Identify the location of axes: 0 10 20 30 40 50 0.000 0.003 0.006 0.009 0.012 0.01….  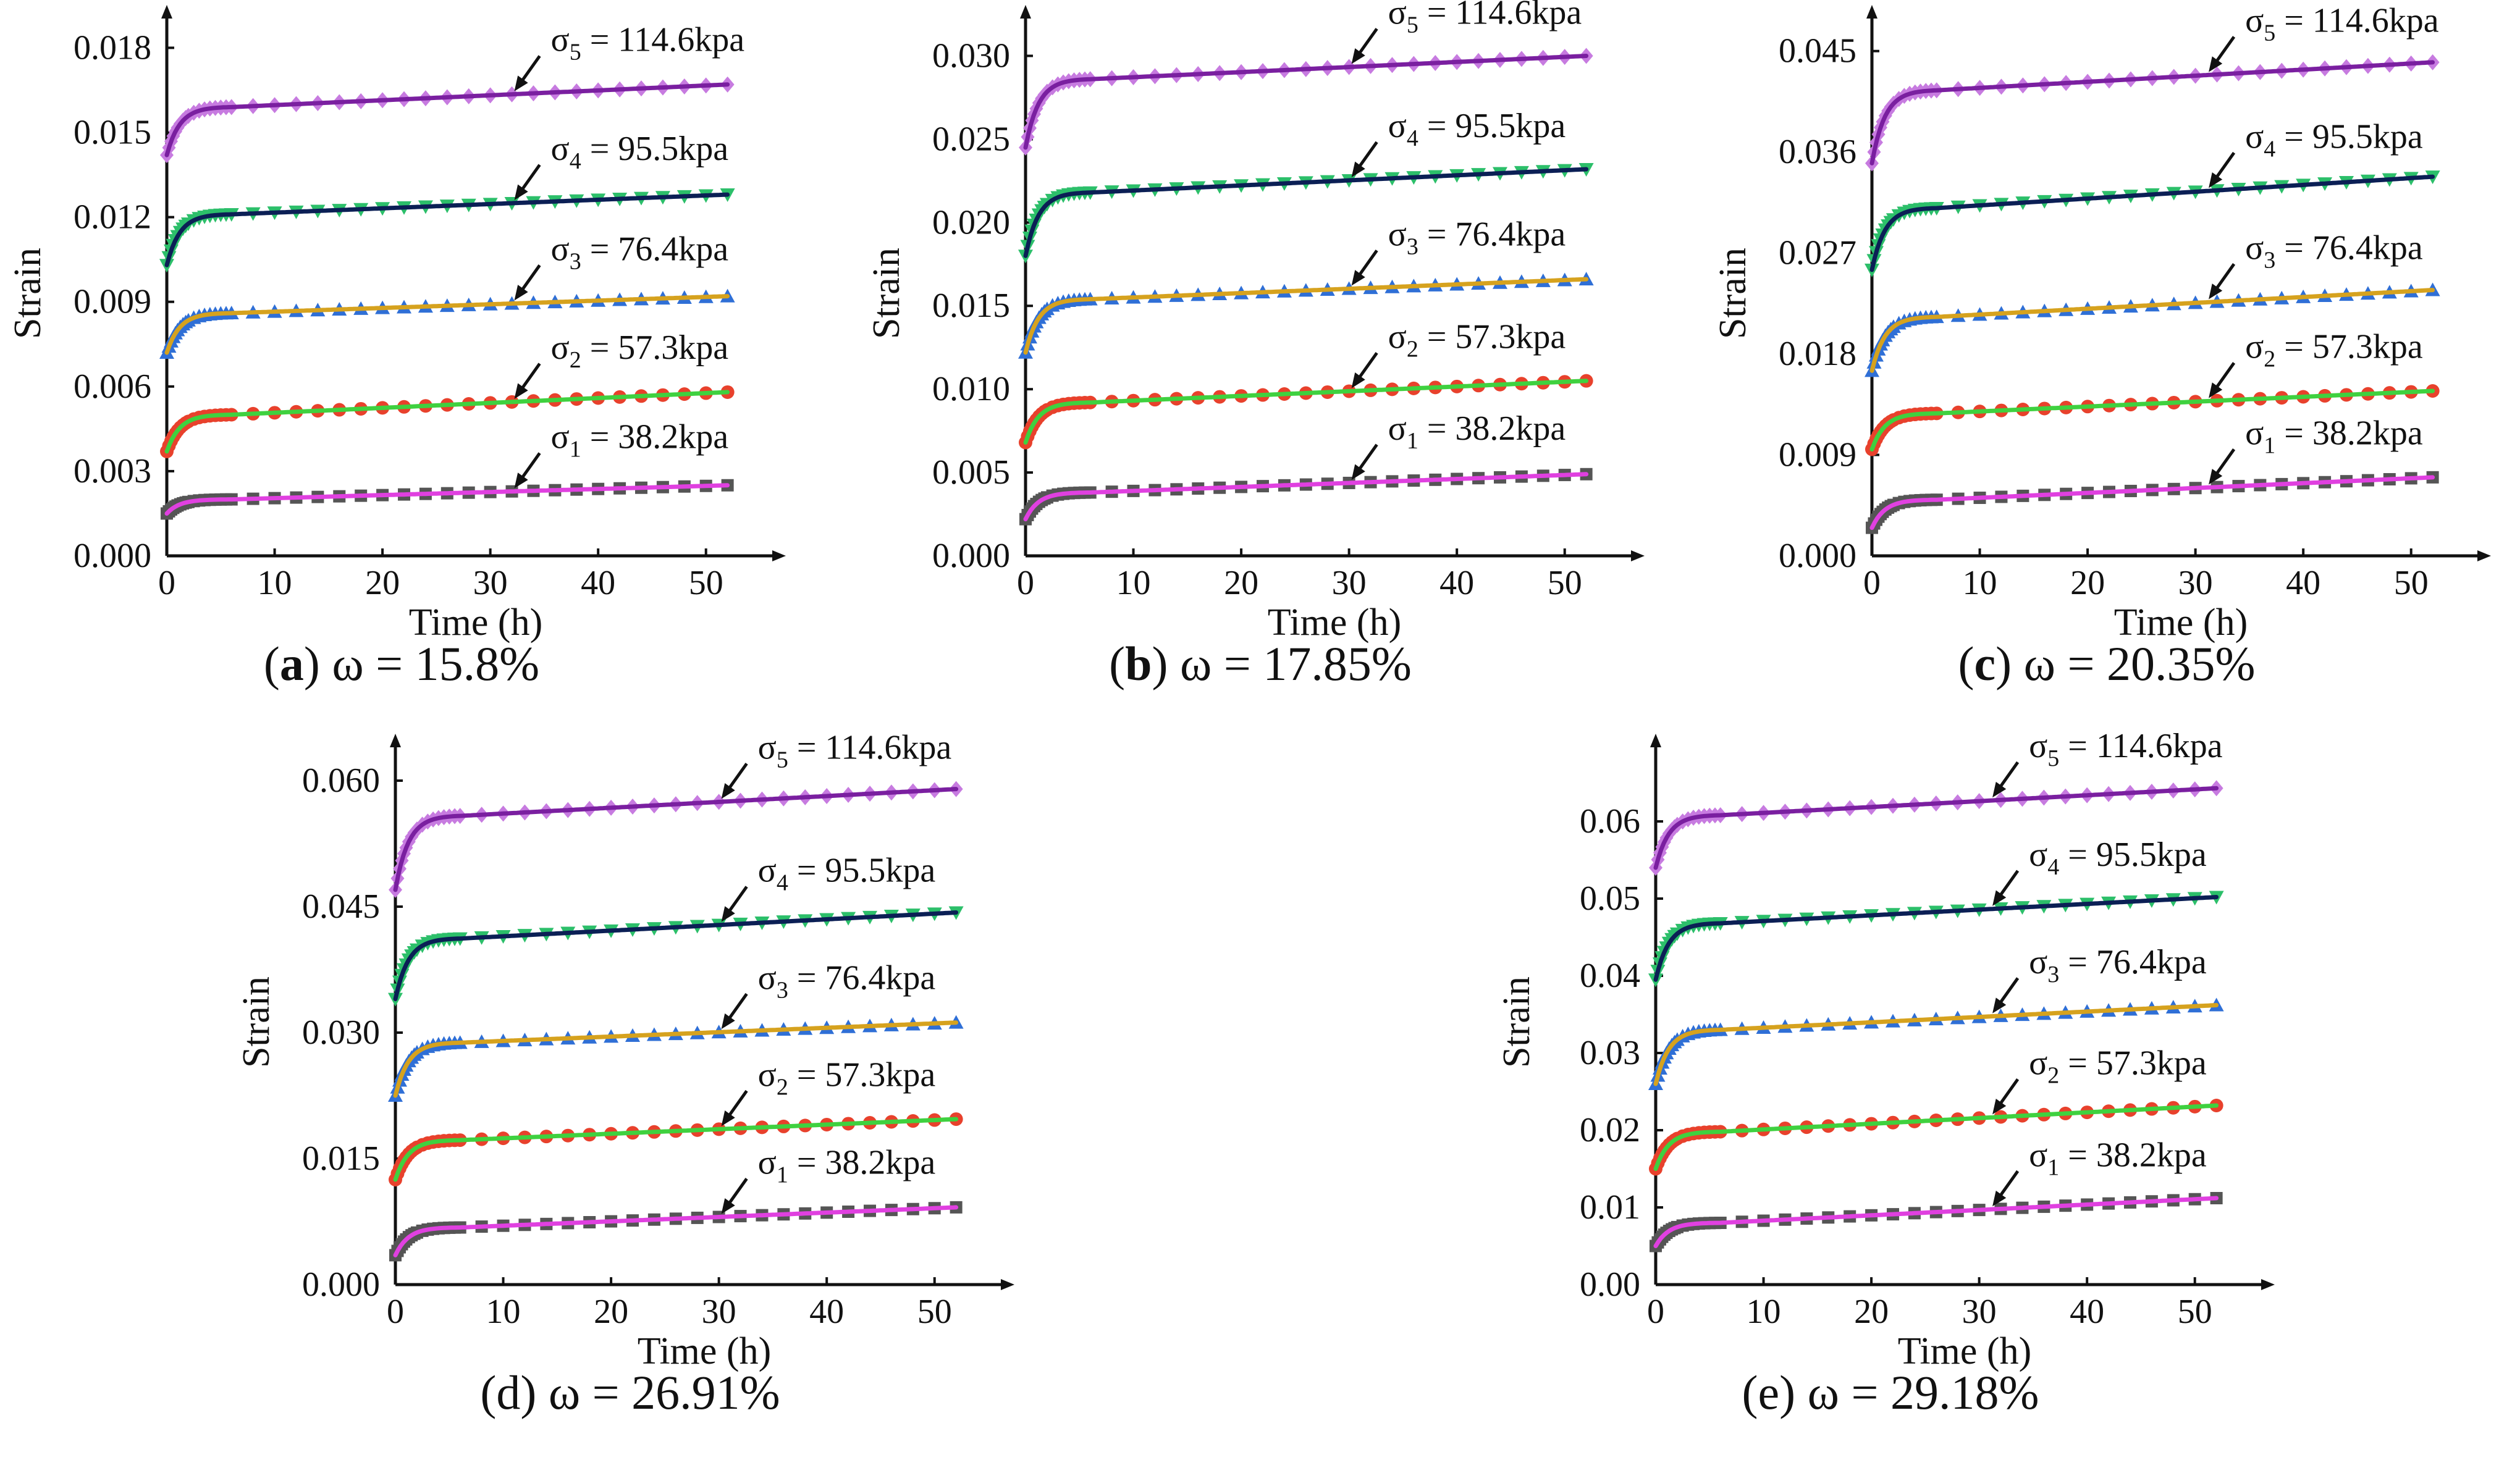
(430, 303).